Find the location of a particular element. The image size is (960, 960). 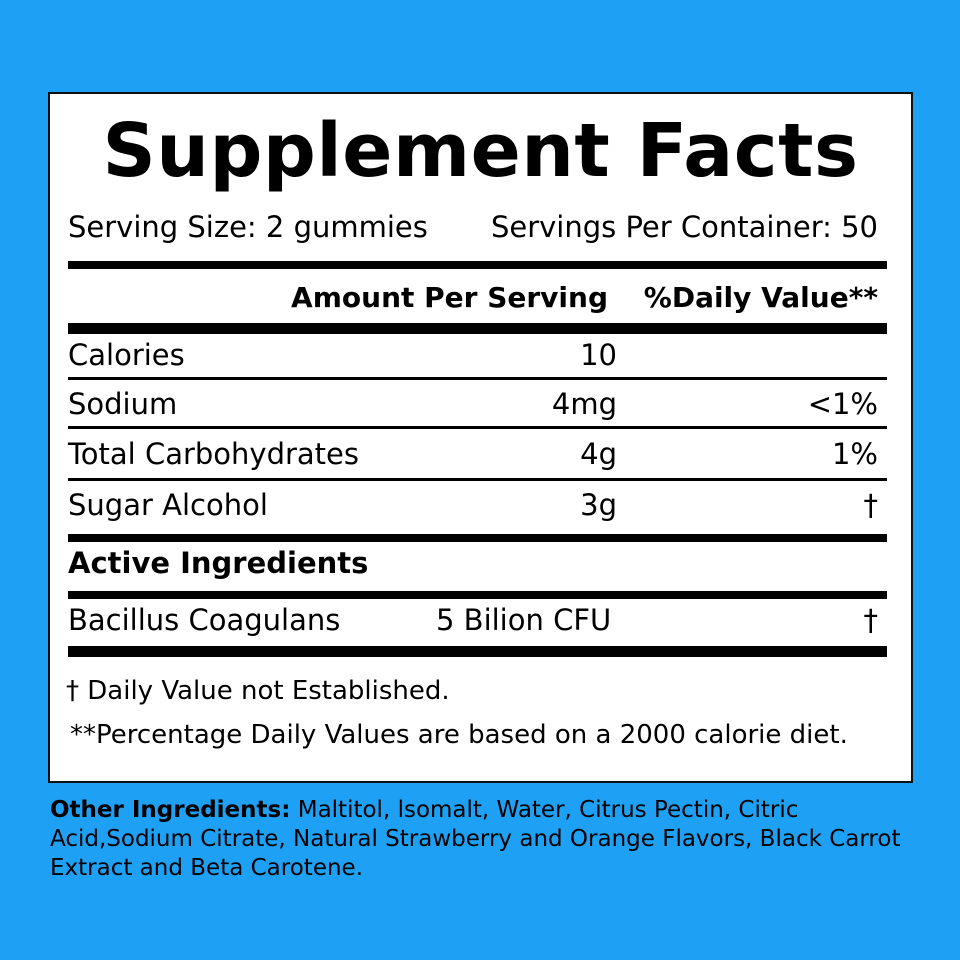

nutrient-dv: <1% is located at coordinates (842, 404).